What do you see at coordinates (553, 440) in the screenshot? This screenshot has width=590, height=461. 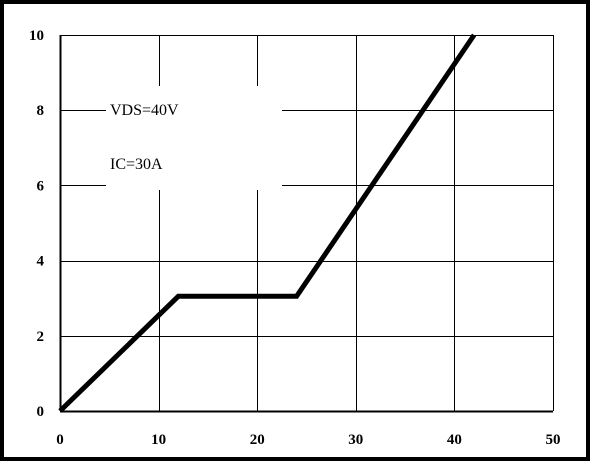 I see `x-tick-label-50: 50` at bounding box center [553, 440].